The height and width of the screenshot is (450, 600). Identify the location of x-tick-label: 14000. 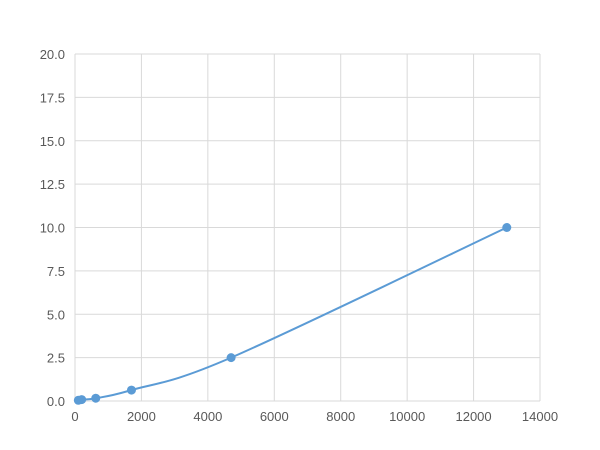
(540, 416).